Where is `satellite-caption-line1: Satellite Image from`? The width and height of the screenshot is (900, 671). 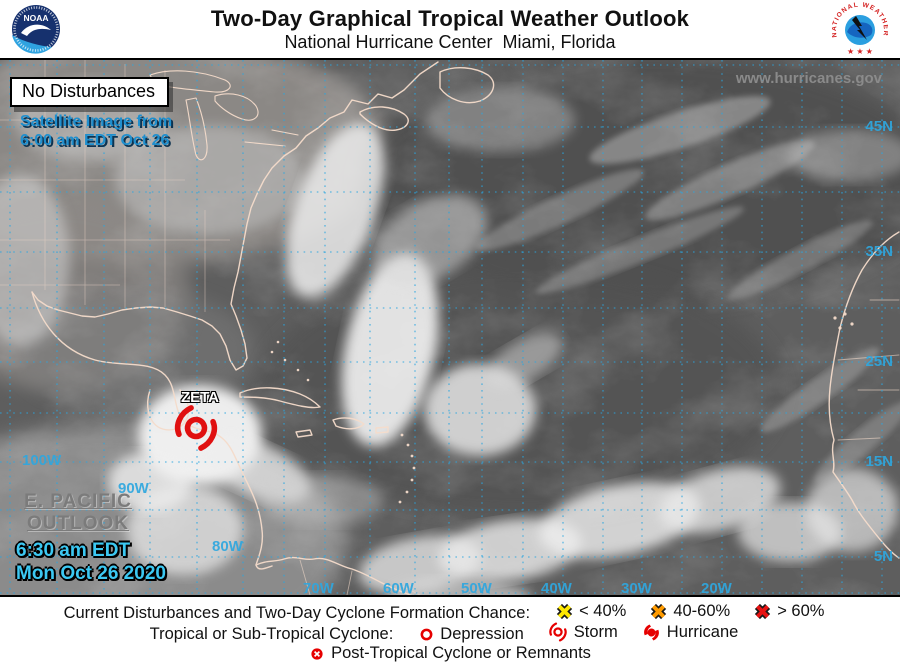 satellite-caption-line1: Satellite Image from is located at coordinates (96, 121).